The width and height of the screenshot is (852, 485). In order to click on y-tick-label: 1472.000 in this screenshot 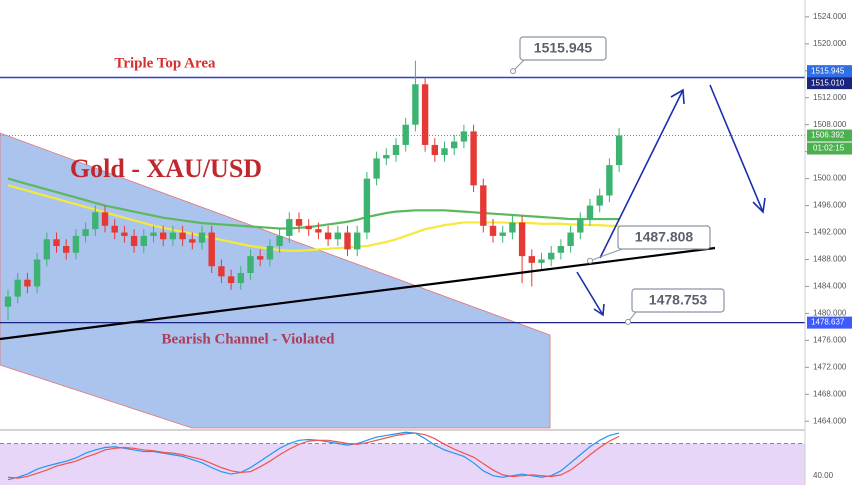, I will do `click(830, 366)`.